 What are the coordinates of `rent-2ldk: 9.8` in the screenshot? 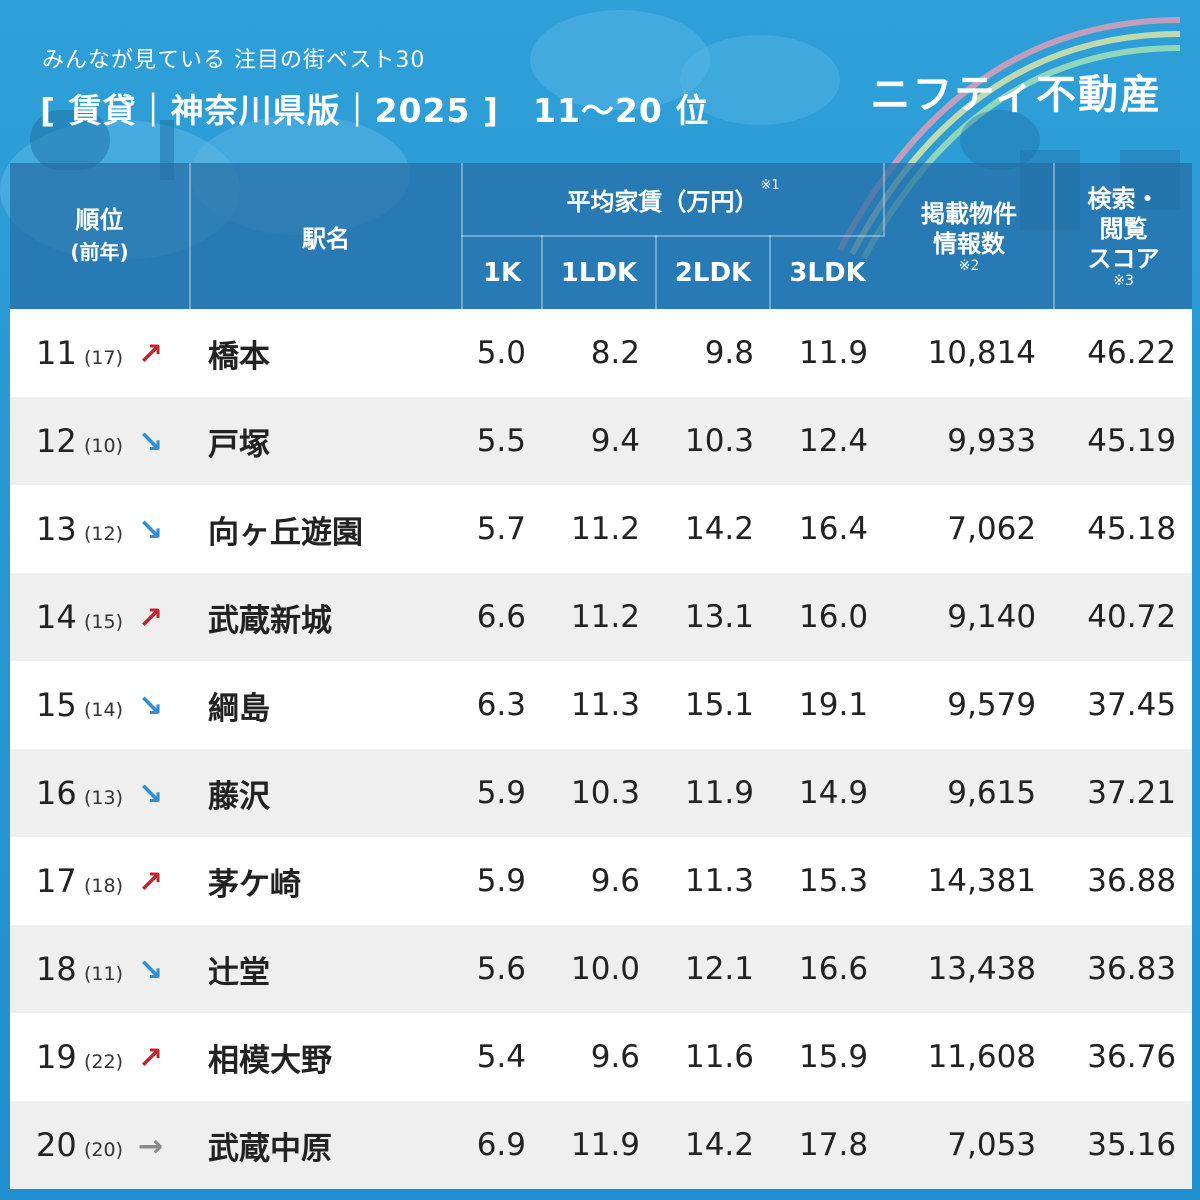 It's located at (713, 353).